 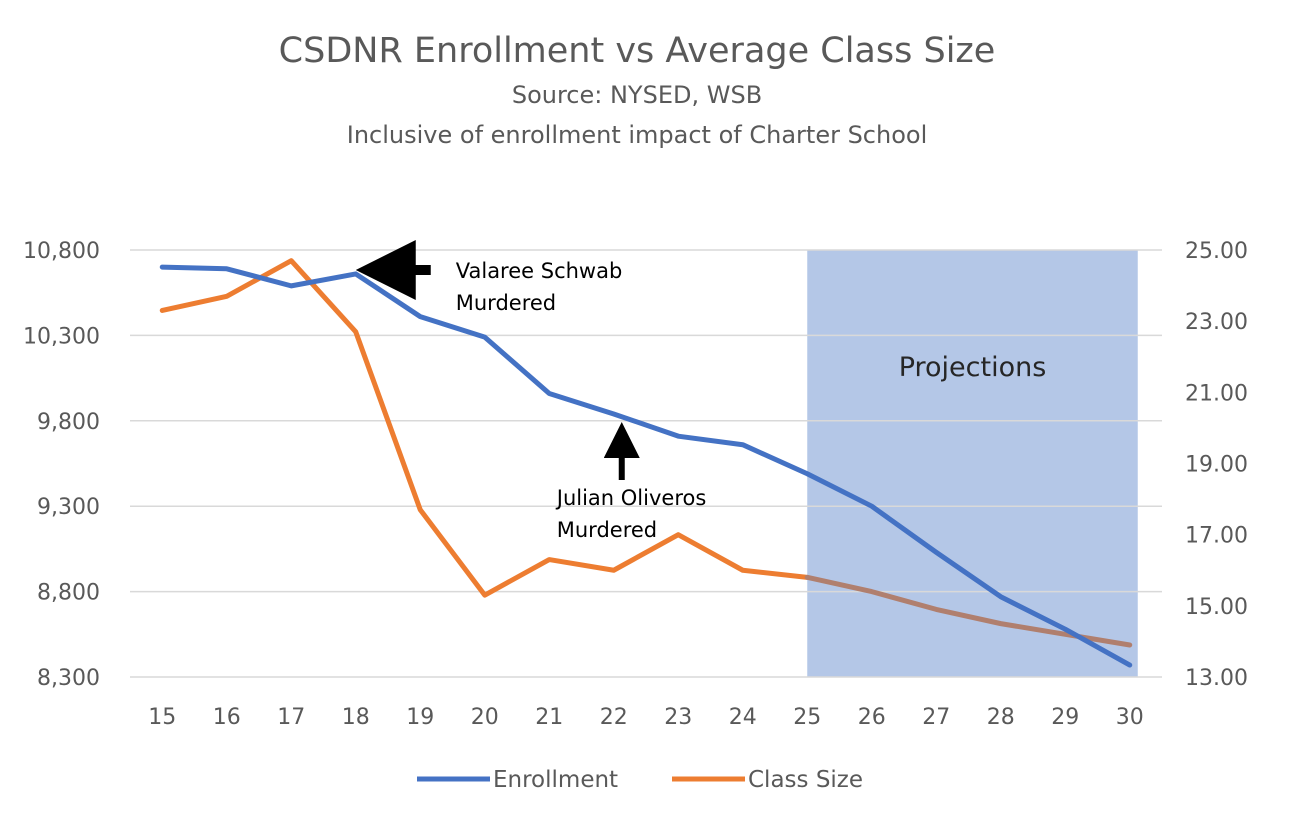 I want to click on x-tick-label: 17, so click(x=291, y=717).